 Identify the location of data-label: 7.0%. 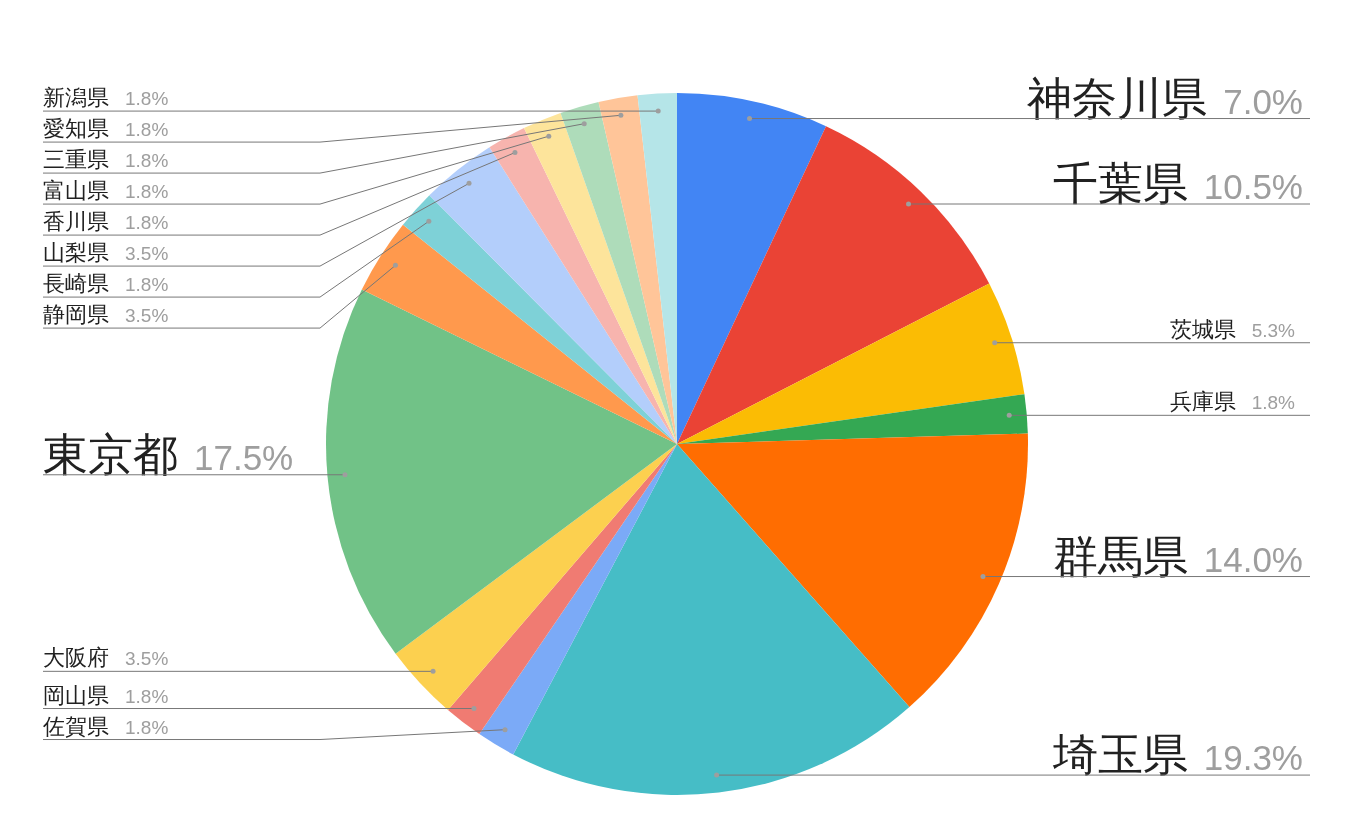
(1263, 101).